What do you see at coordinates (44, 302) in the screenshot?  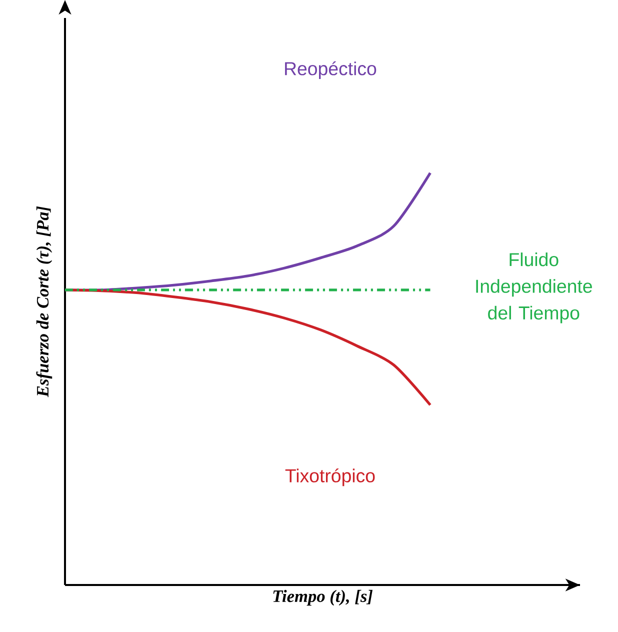 I see `y-axis-title: Esfuerzo de Corte (τ), [Pa]` at bounding box center [44, 302].